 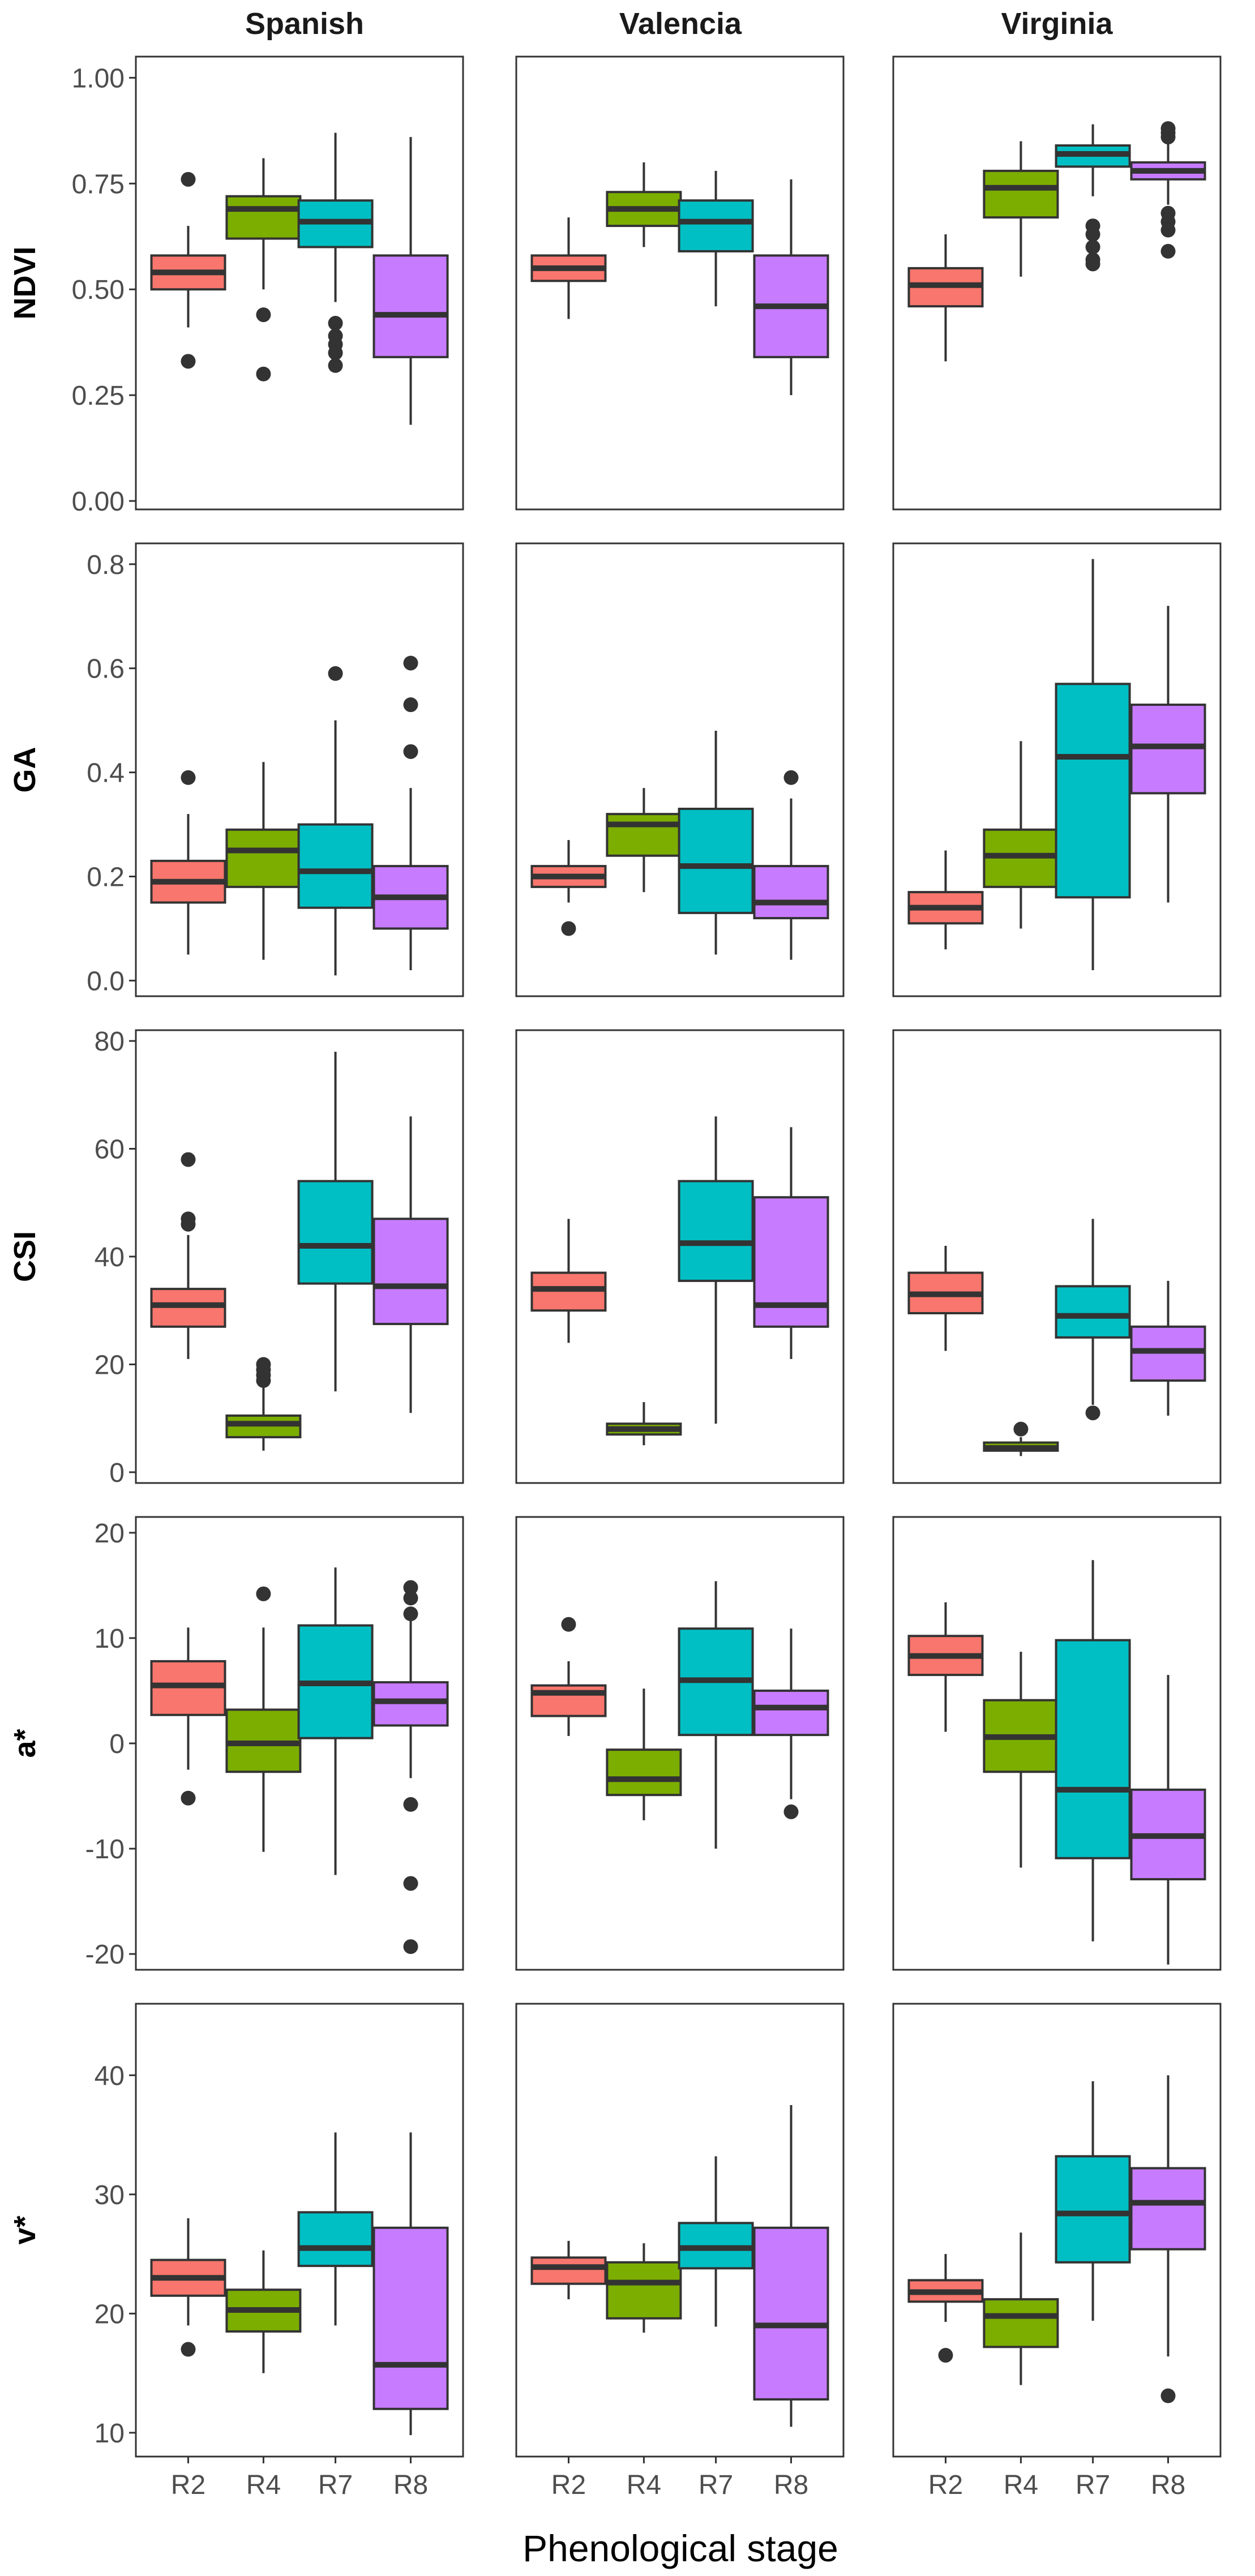 I want to click on y-tick-label-ga-2: 0.4, so click(x=106, y=773).